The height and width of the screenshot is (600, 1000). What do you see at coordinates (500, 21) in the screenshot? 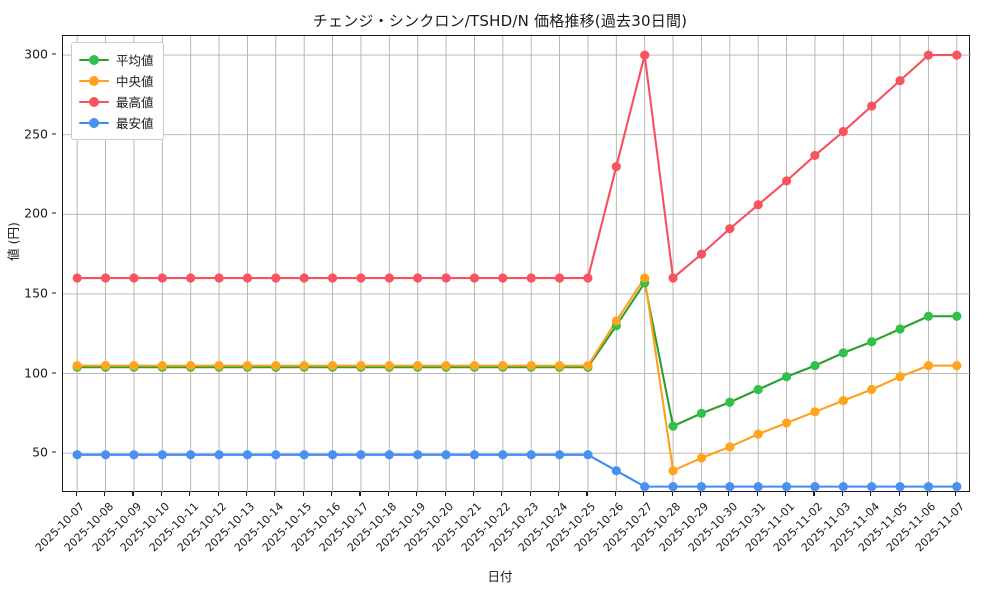
I see `chart-title: チェンジ・シンクロン/TSHD/N 価格推移(過去30日間)` at bounding box center [500, 21].